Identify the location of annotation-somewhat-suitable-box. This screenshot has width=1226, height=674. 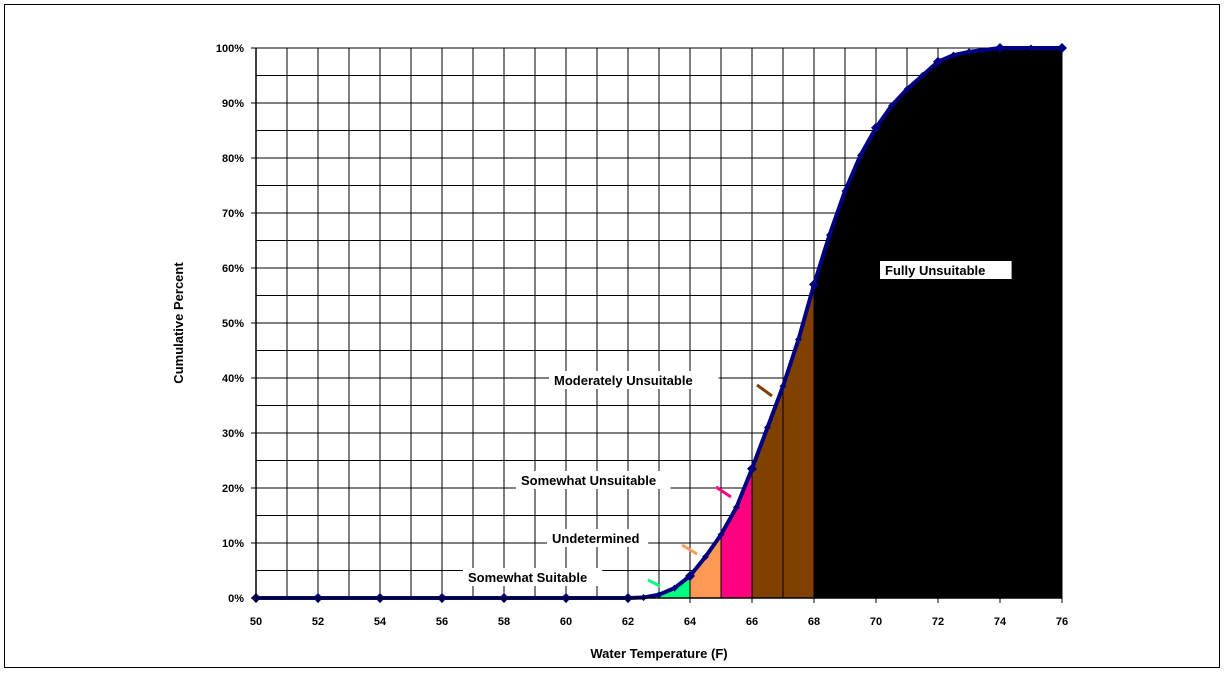
(533, 577).